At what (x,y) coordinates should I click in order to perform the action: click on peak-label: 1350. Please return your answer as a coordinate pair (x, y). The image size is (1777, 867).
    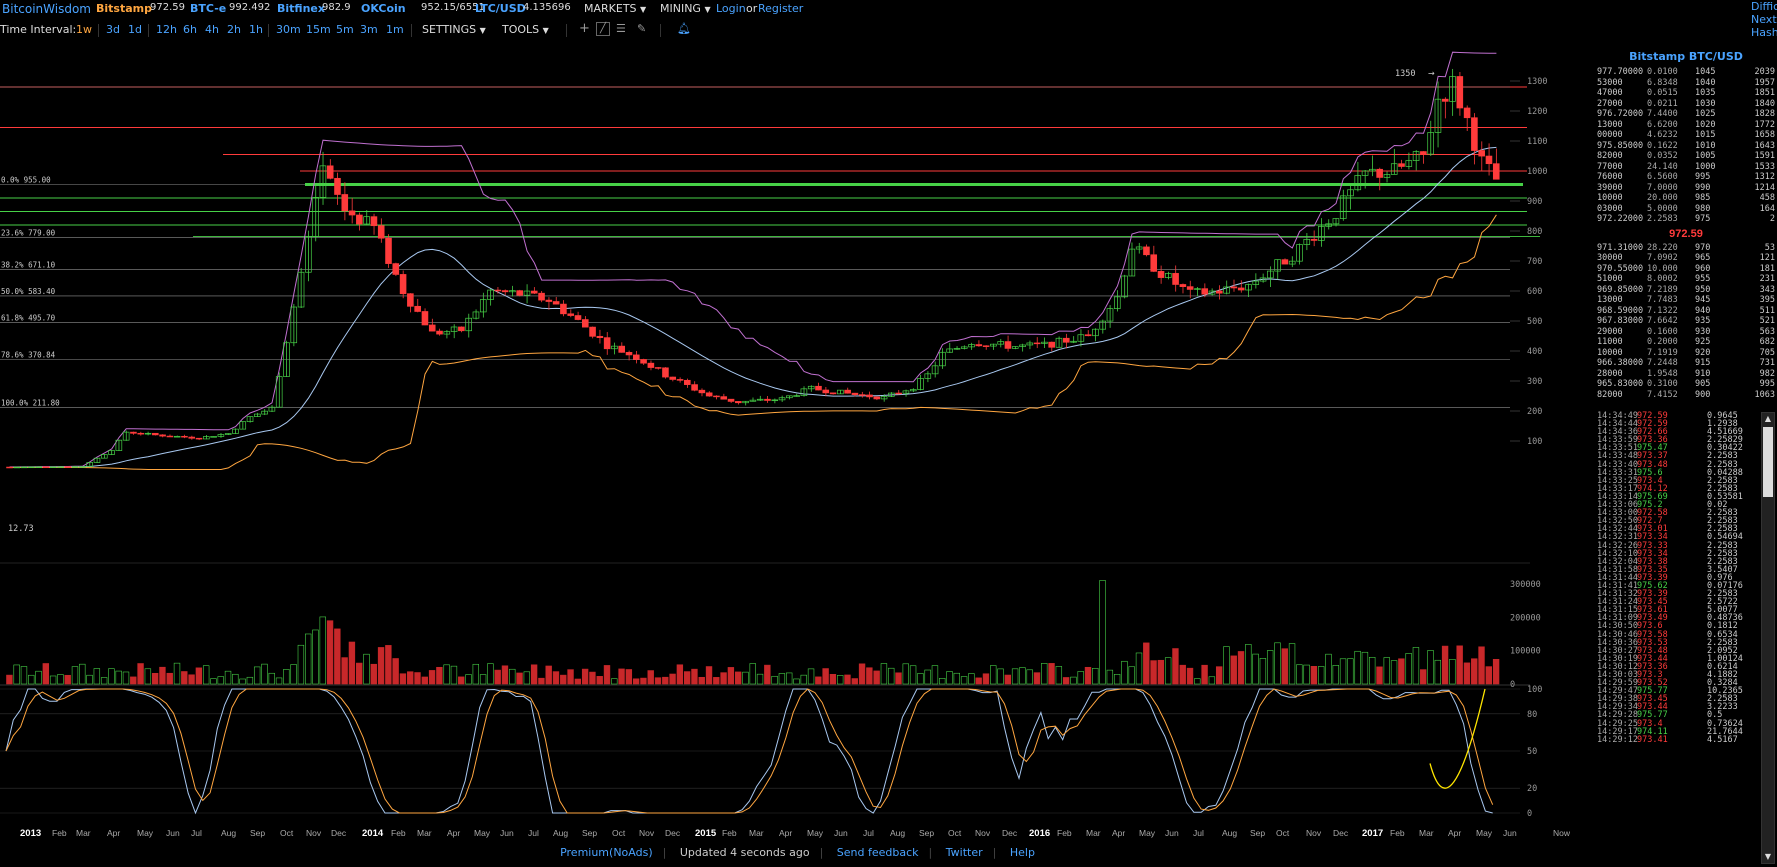
    Looking at the image, I should click on (1405, 74).